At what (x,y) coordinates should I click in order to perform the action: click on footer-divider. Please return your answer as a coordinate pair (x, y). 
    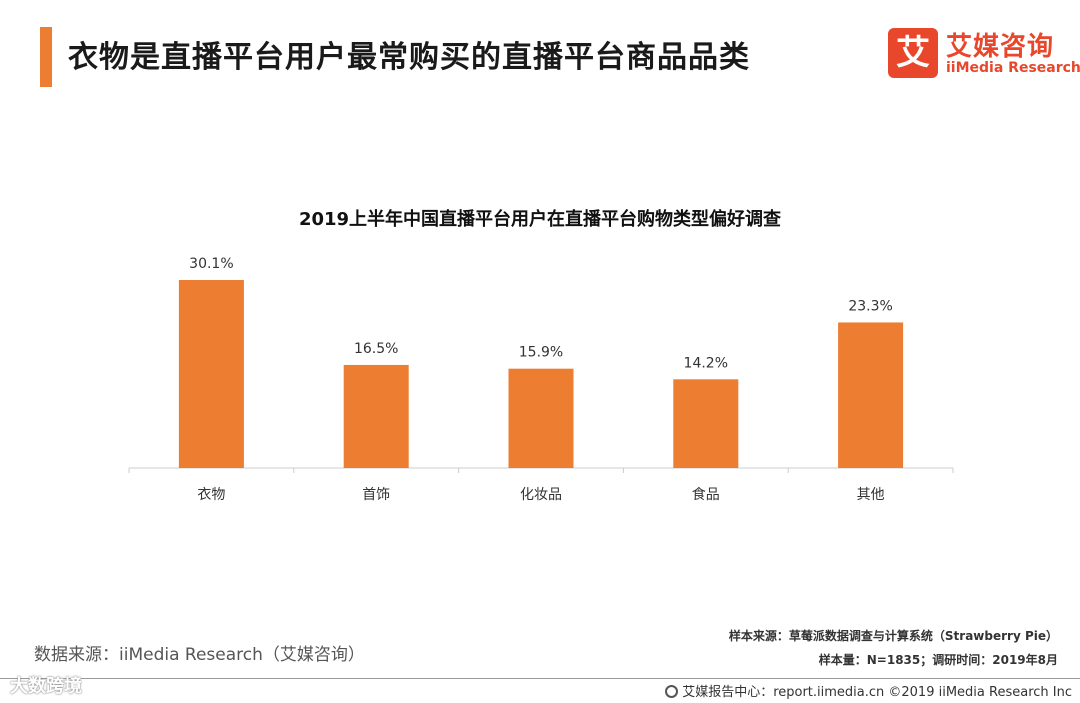
    Looking at the image, I should click on (540, 678).